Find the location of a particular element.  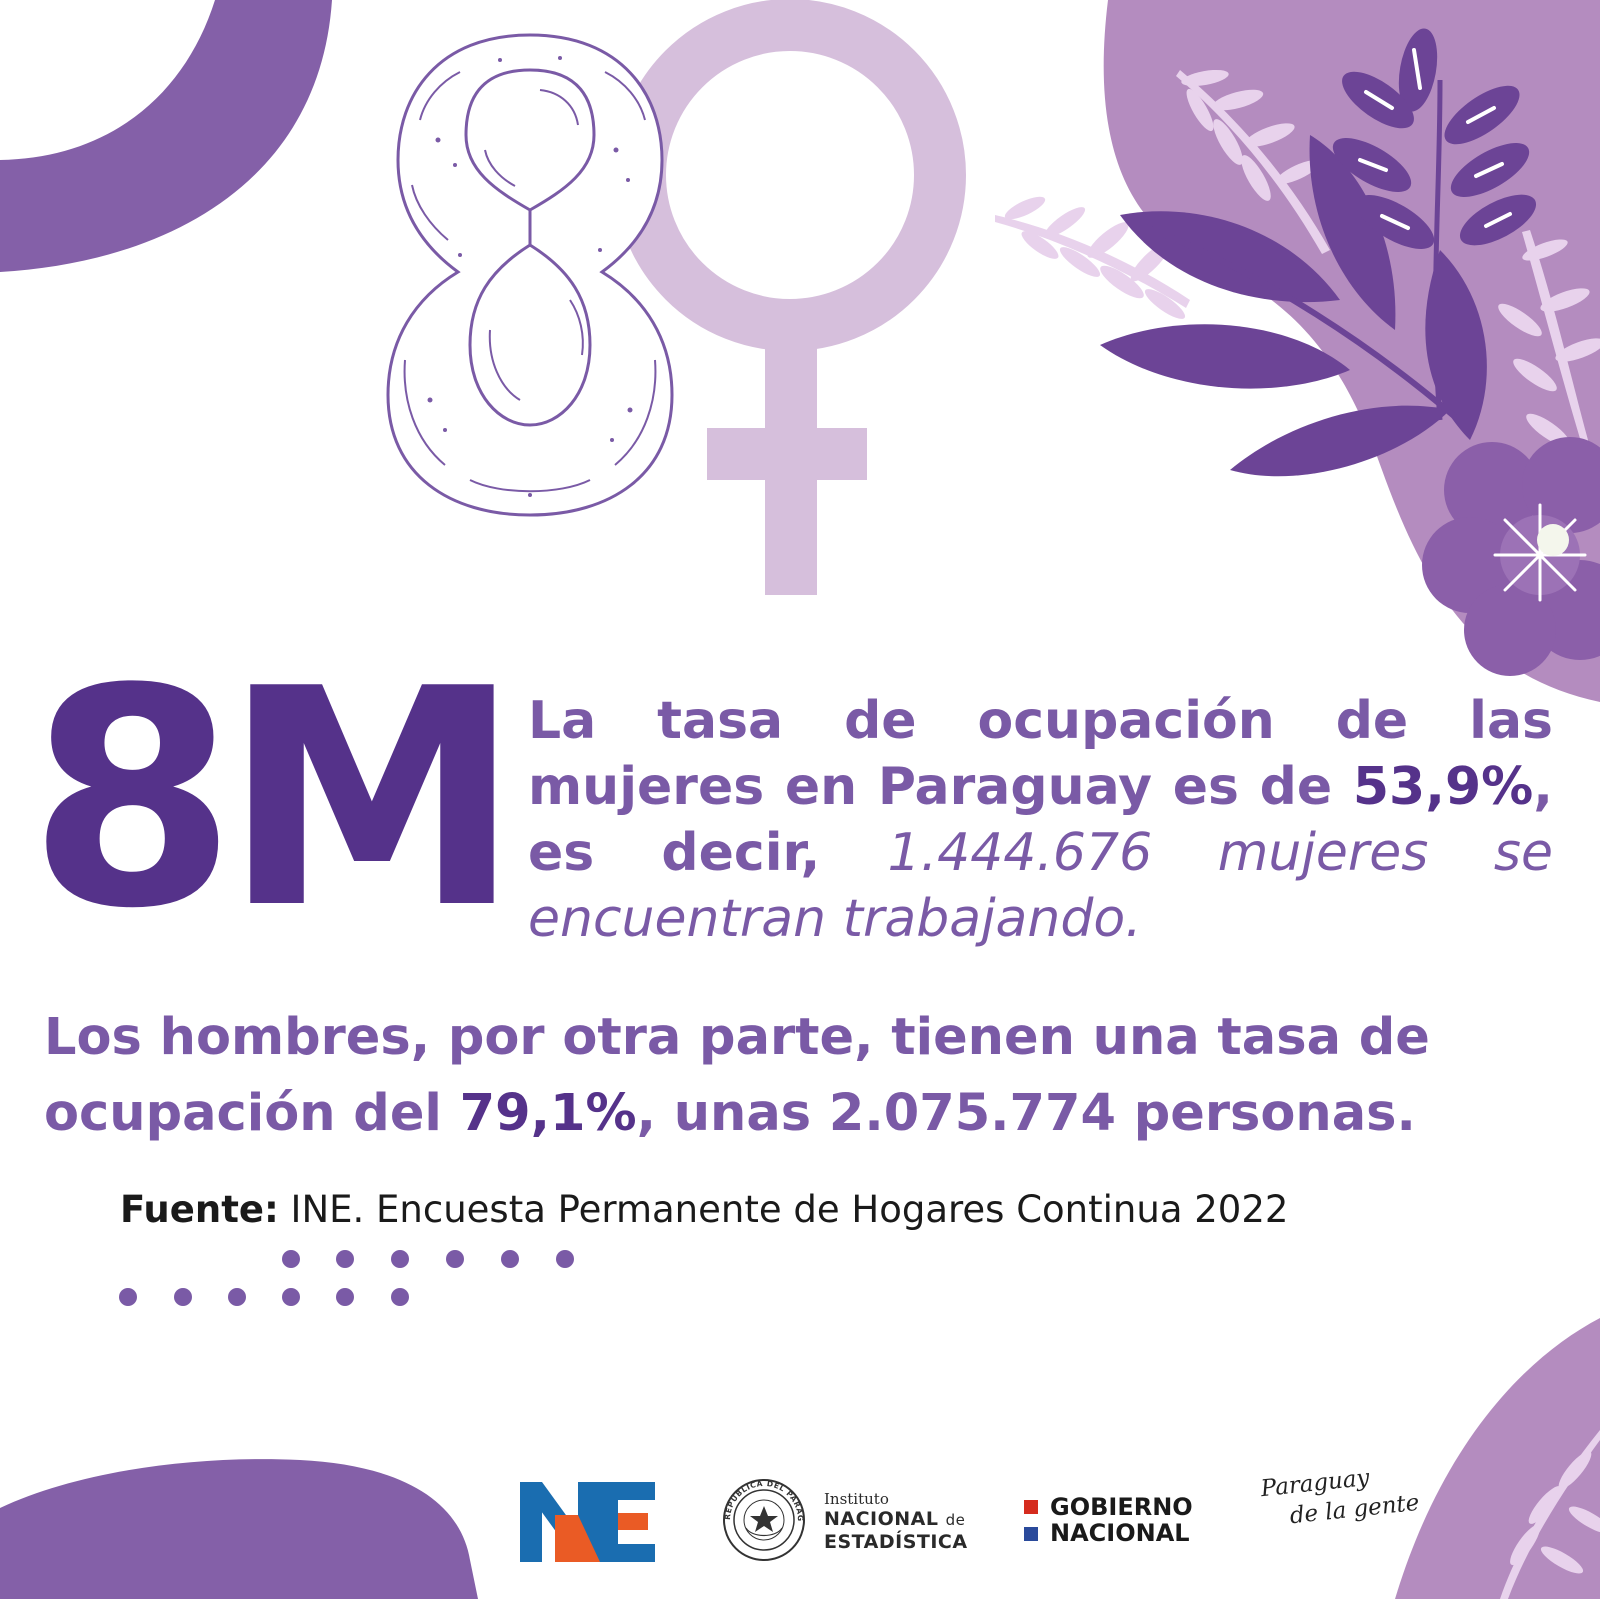

ine-line1: Instituto is located at coordinates (856, 1499).